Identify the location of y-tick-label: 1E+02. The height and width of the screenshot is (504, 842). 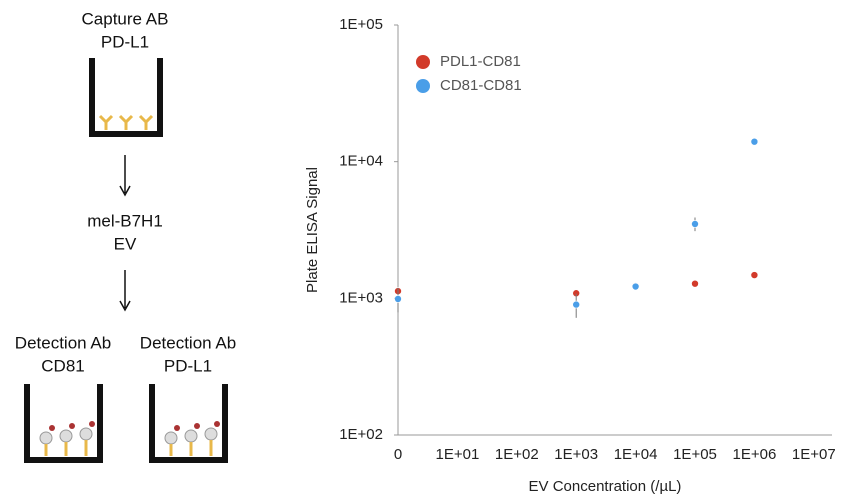
(361, 434).